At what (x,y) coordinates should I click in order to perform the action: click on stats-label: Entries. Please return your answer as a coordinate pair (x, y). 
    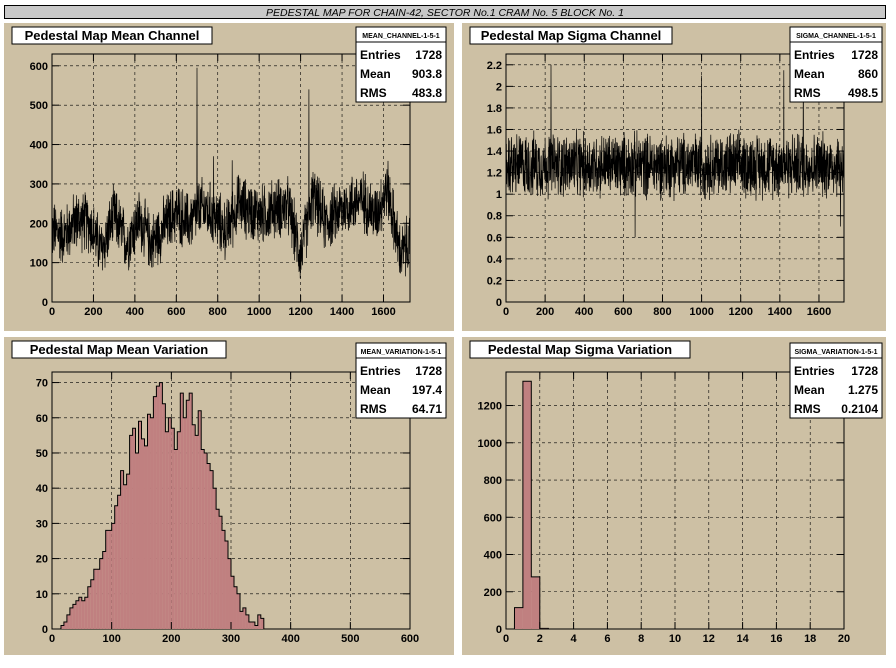
    Looking at the image, I should click on (814, 55).